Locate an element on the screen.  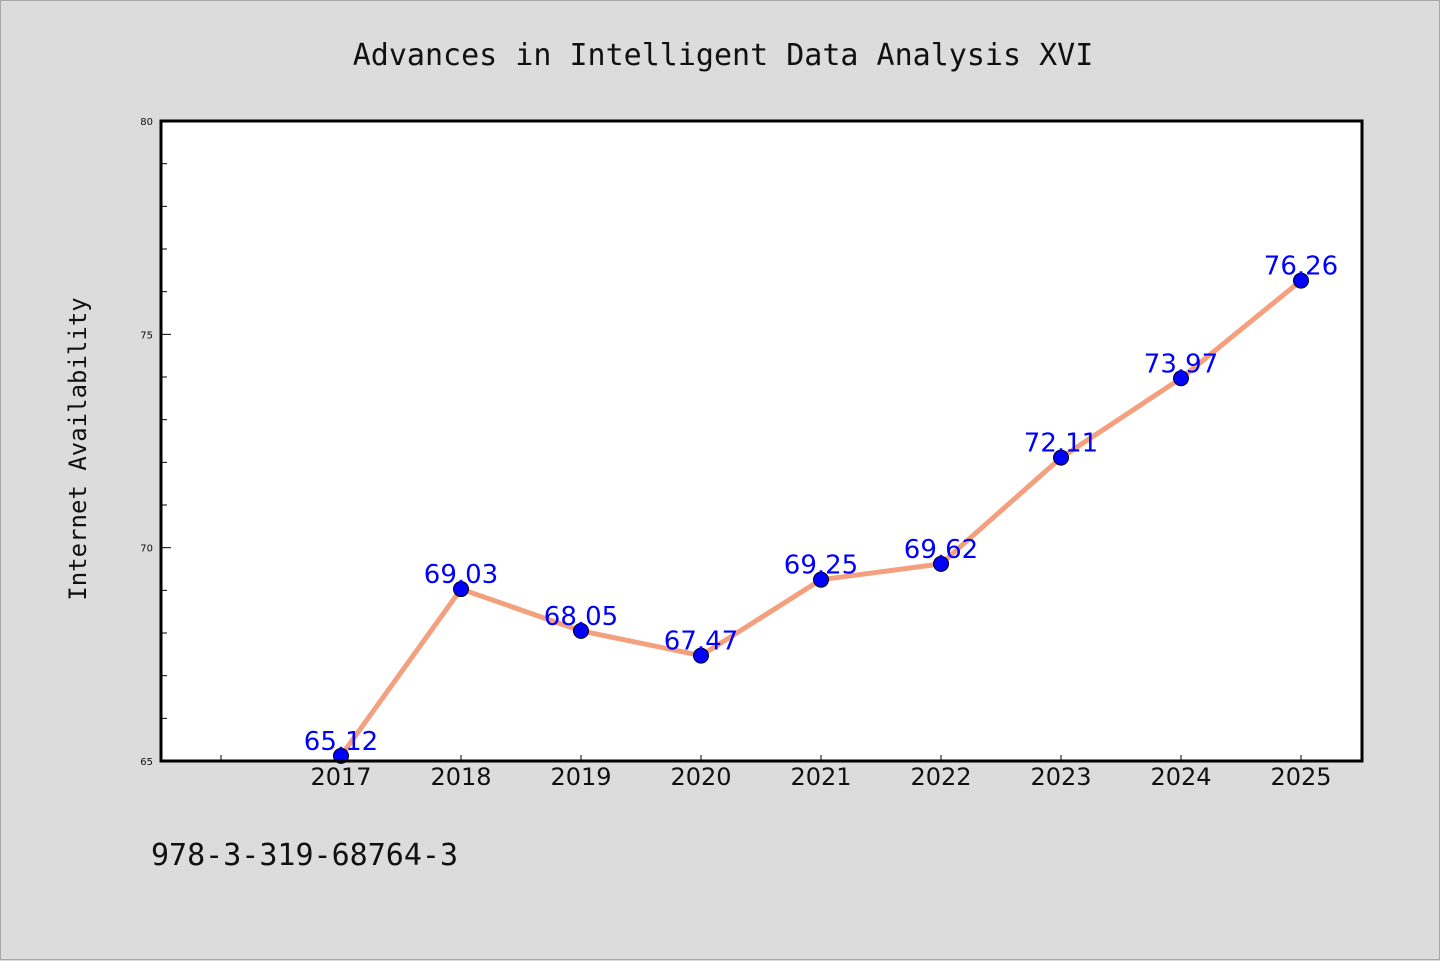
x-tick-label: 2019 is located at coordinates (580, 777).